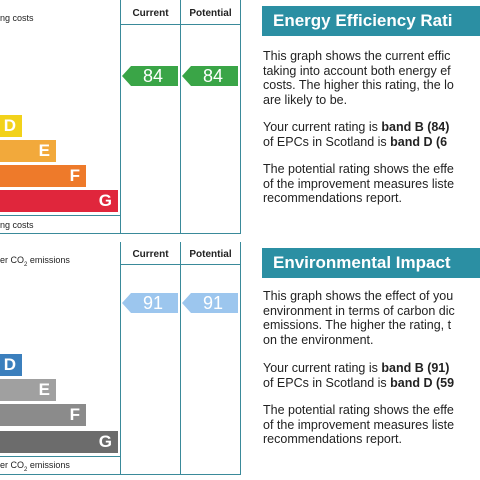 This screenshot has height=480, width=480. Describe the element at coordinates (11, 126) in the screenshot. I see `energy-band-d: D` at that location.